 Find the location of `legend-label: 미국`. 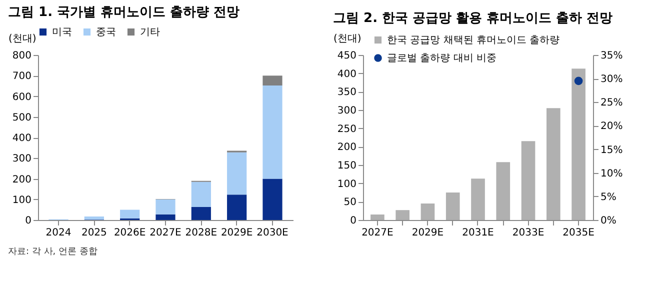

legend-label: 미국 is located at coordinates (62, 32).